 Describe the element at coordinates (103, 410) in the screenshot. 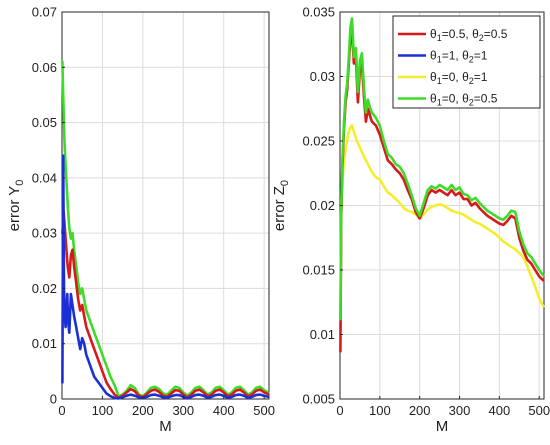

I see `left-x-tick-label: 100` at that location.